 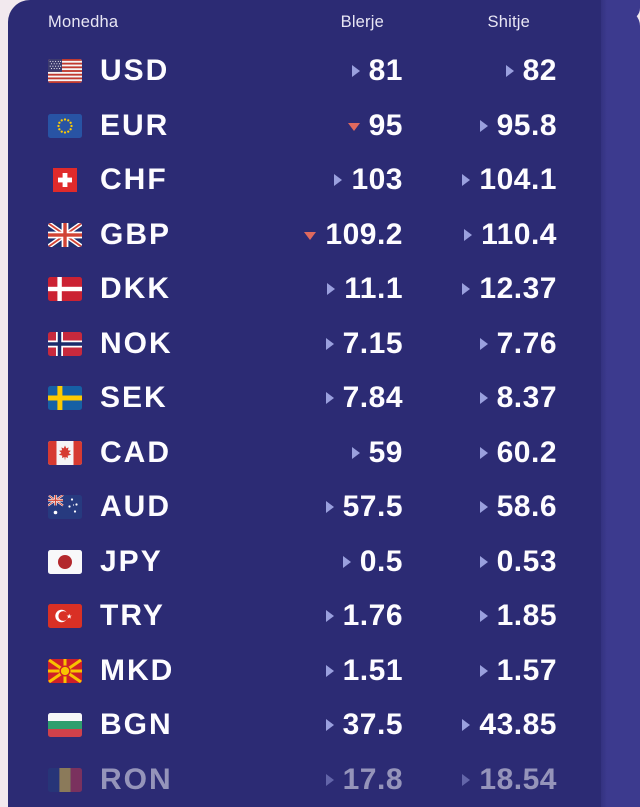 I want to click on sell-cell: 8.37, so click(x=518, y=398).